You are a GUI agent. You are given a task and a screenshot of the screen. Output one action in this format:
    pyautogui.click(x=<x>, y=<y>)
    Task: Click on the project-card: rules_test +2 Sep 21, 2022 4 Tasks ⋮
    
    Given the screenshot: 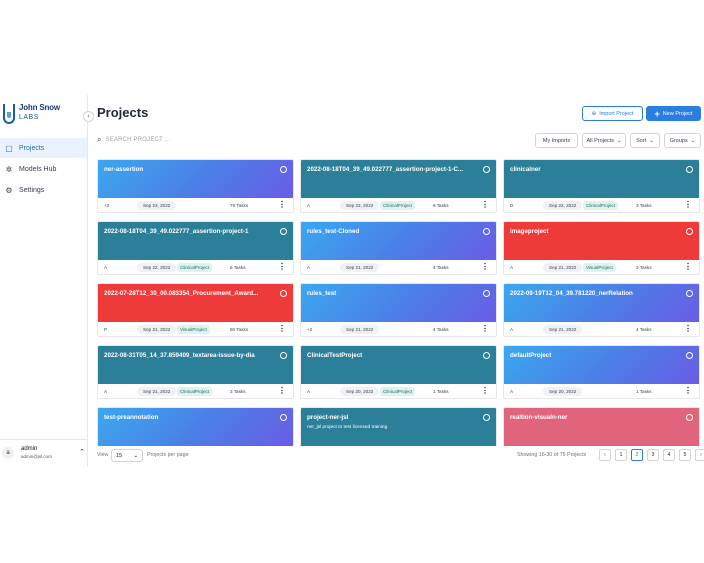 What is the action you would take?
    pyautogui.click(x=398, y=310)
    